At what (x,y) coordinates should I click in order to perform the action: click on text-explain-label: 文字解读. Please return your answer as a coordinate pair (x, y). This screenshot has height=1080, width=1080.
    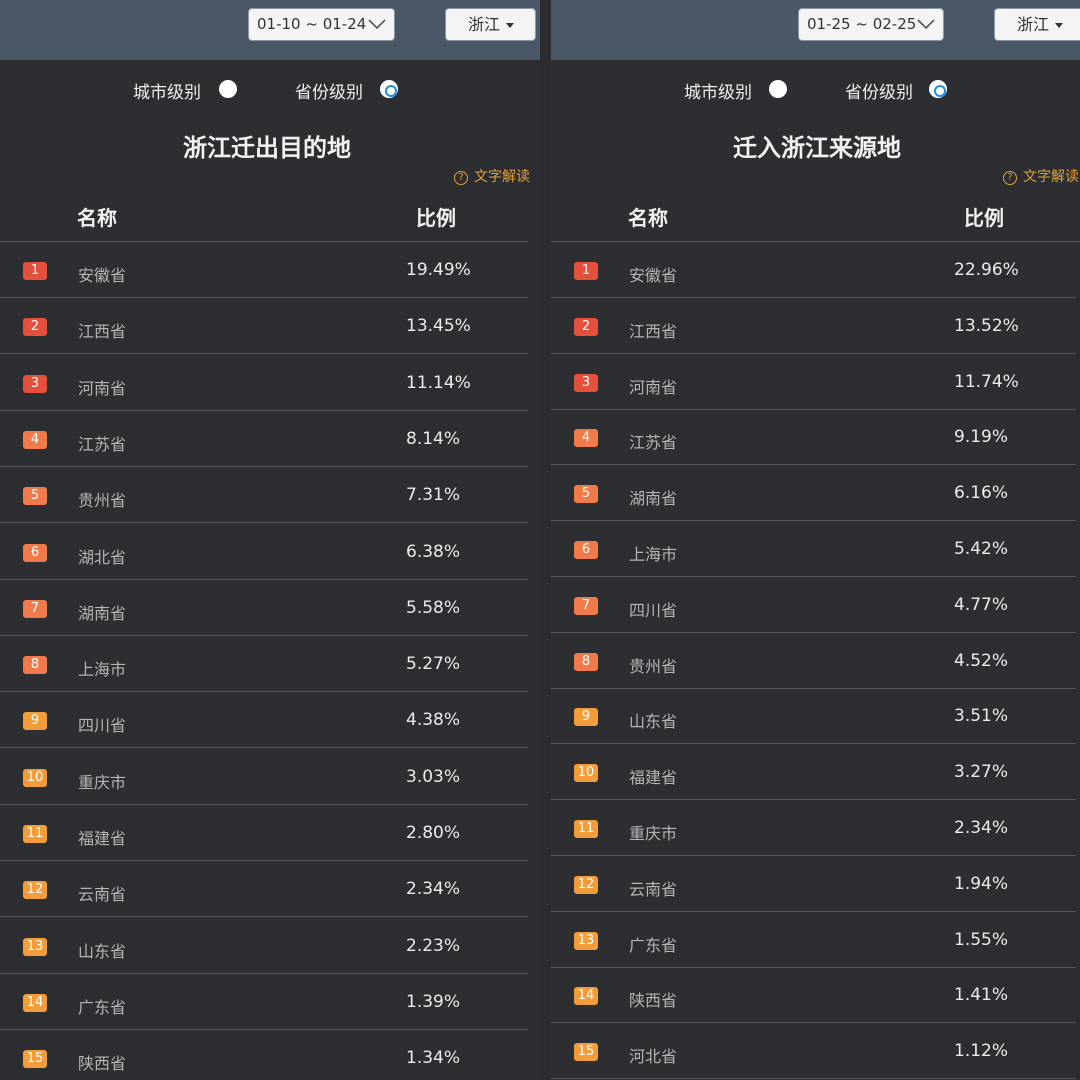
    Looking at the image, I should click on (502, 177).